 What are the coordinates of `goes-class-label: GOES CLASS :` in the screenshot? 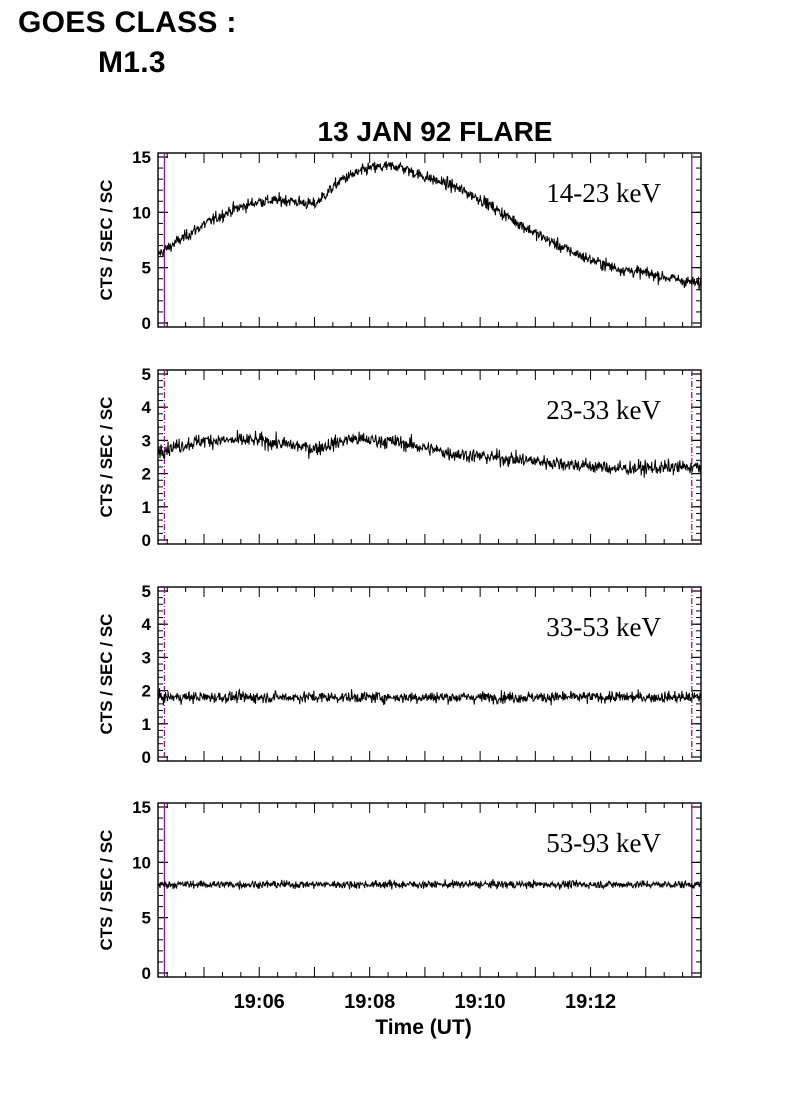 It's located at (127, 22).